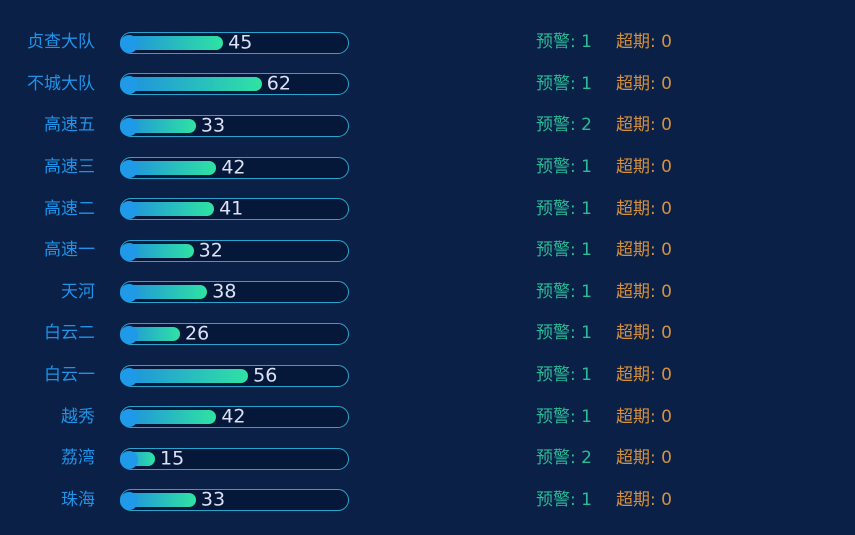 The height and width of the screenshot is (535, 855). I want to click on district-label: 高速三, so click(69, 167).